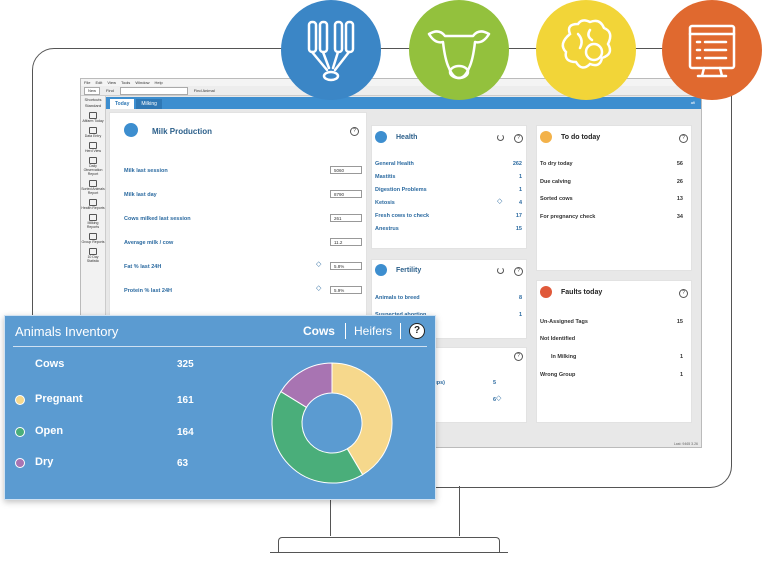  What do you see at coordinates (153, 90) in the screenshot?
I see `find-input` at bounding box center [153, 90].